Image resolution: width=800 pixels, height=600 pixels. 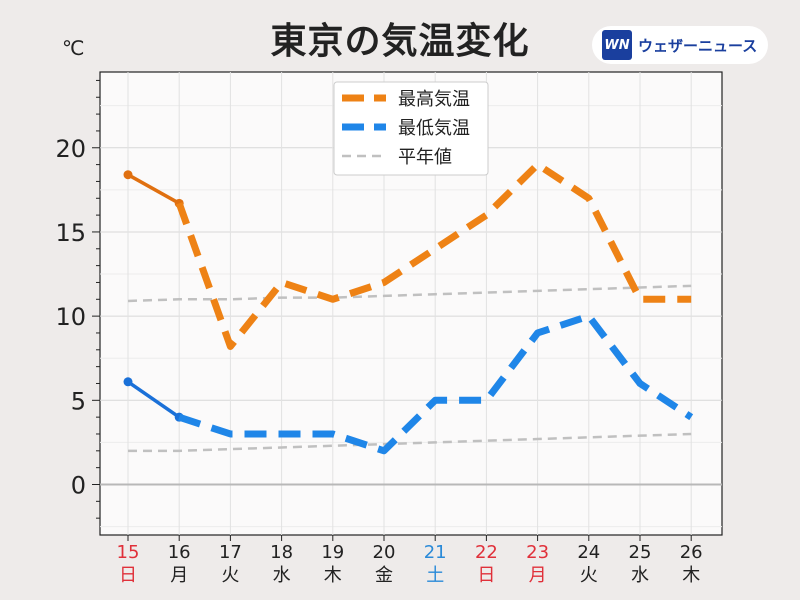 I want to click on y-tick-label: 5, so click(x=78, y=401).